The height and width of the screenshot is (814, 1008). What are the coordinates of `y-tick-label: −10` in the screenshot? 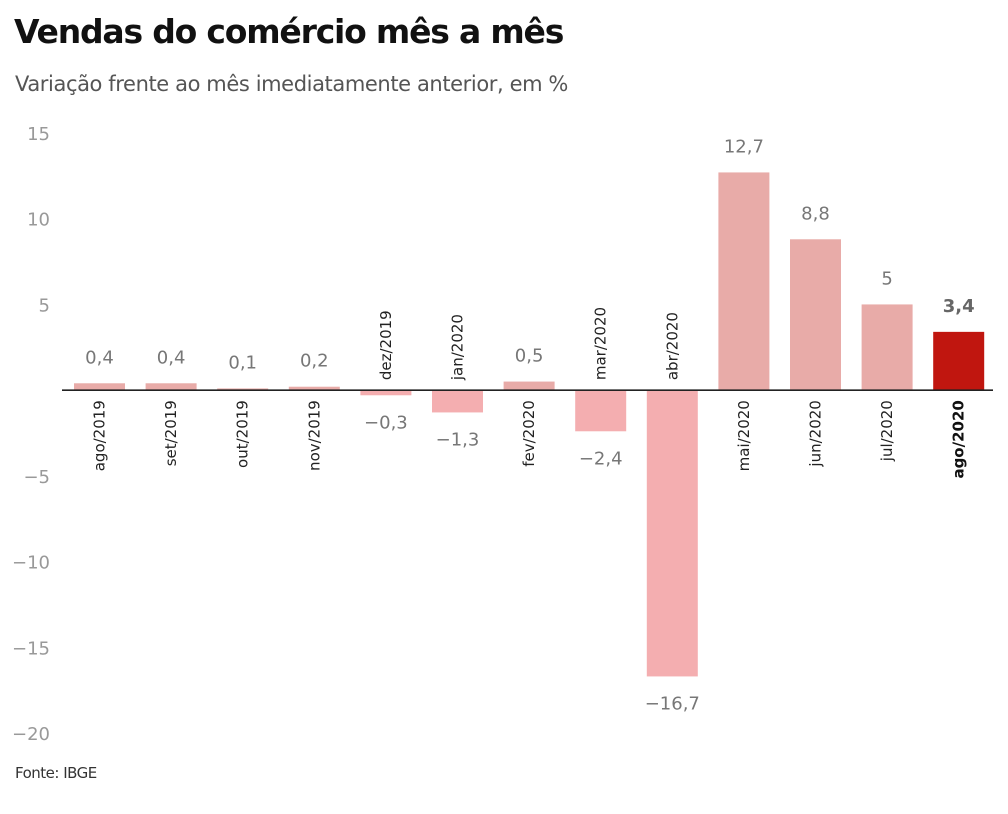 It's located at (31, 563).